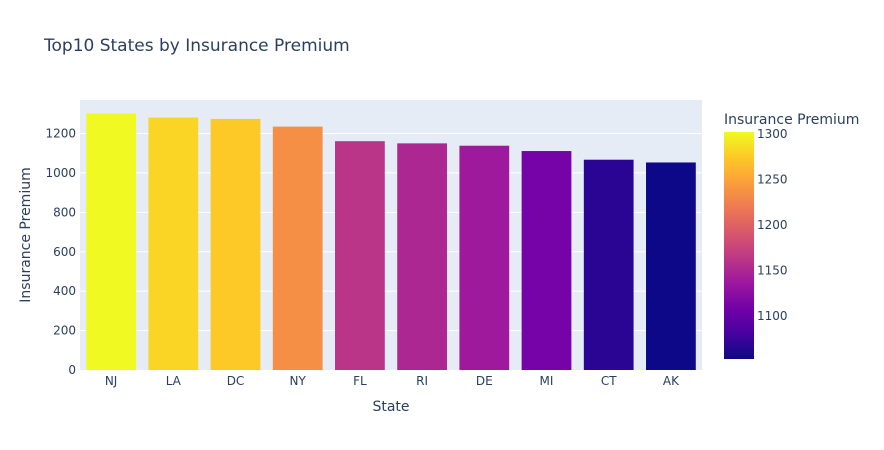 The image size is (884, 450). Describe the element at coordinates (484, 257) in the screenshot. I see `bar-de` at that location.